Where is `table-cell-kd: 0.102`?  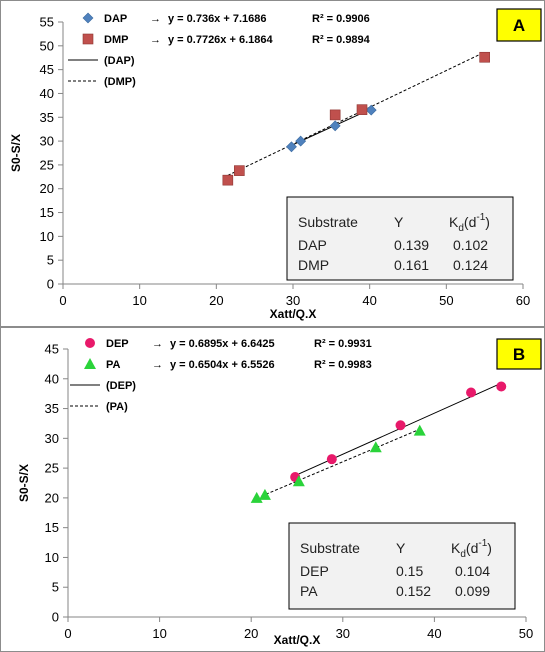
table-cell-kd: 0.102 is located at coordinates (470, 245).